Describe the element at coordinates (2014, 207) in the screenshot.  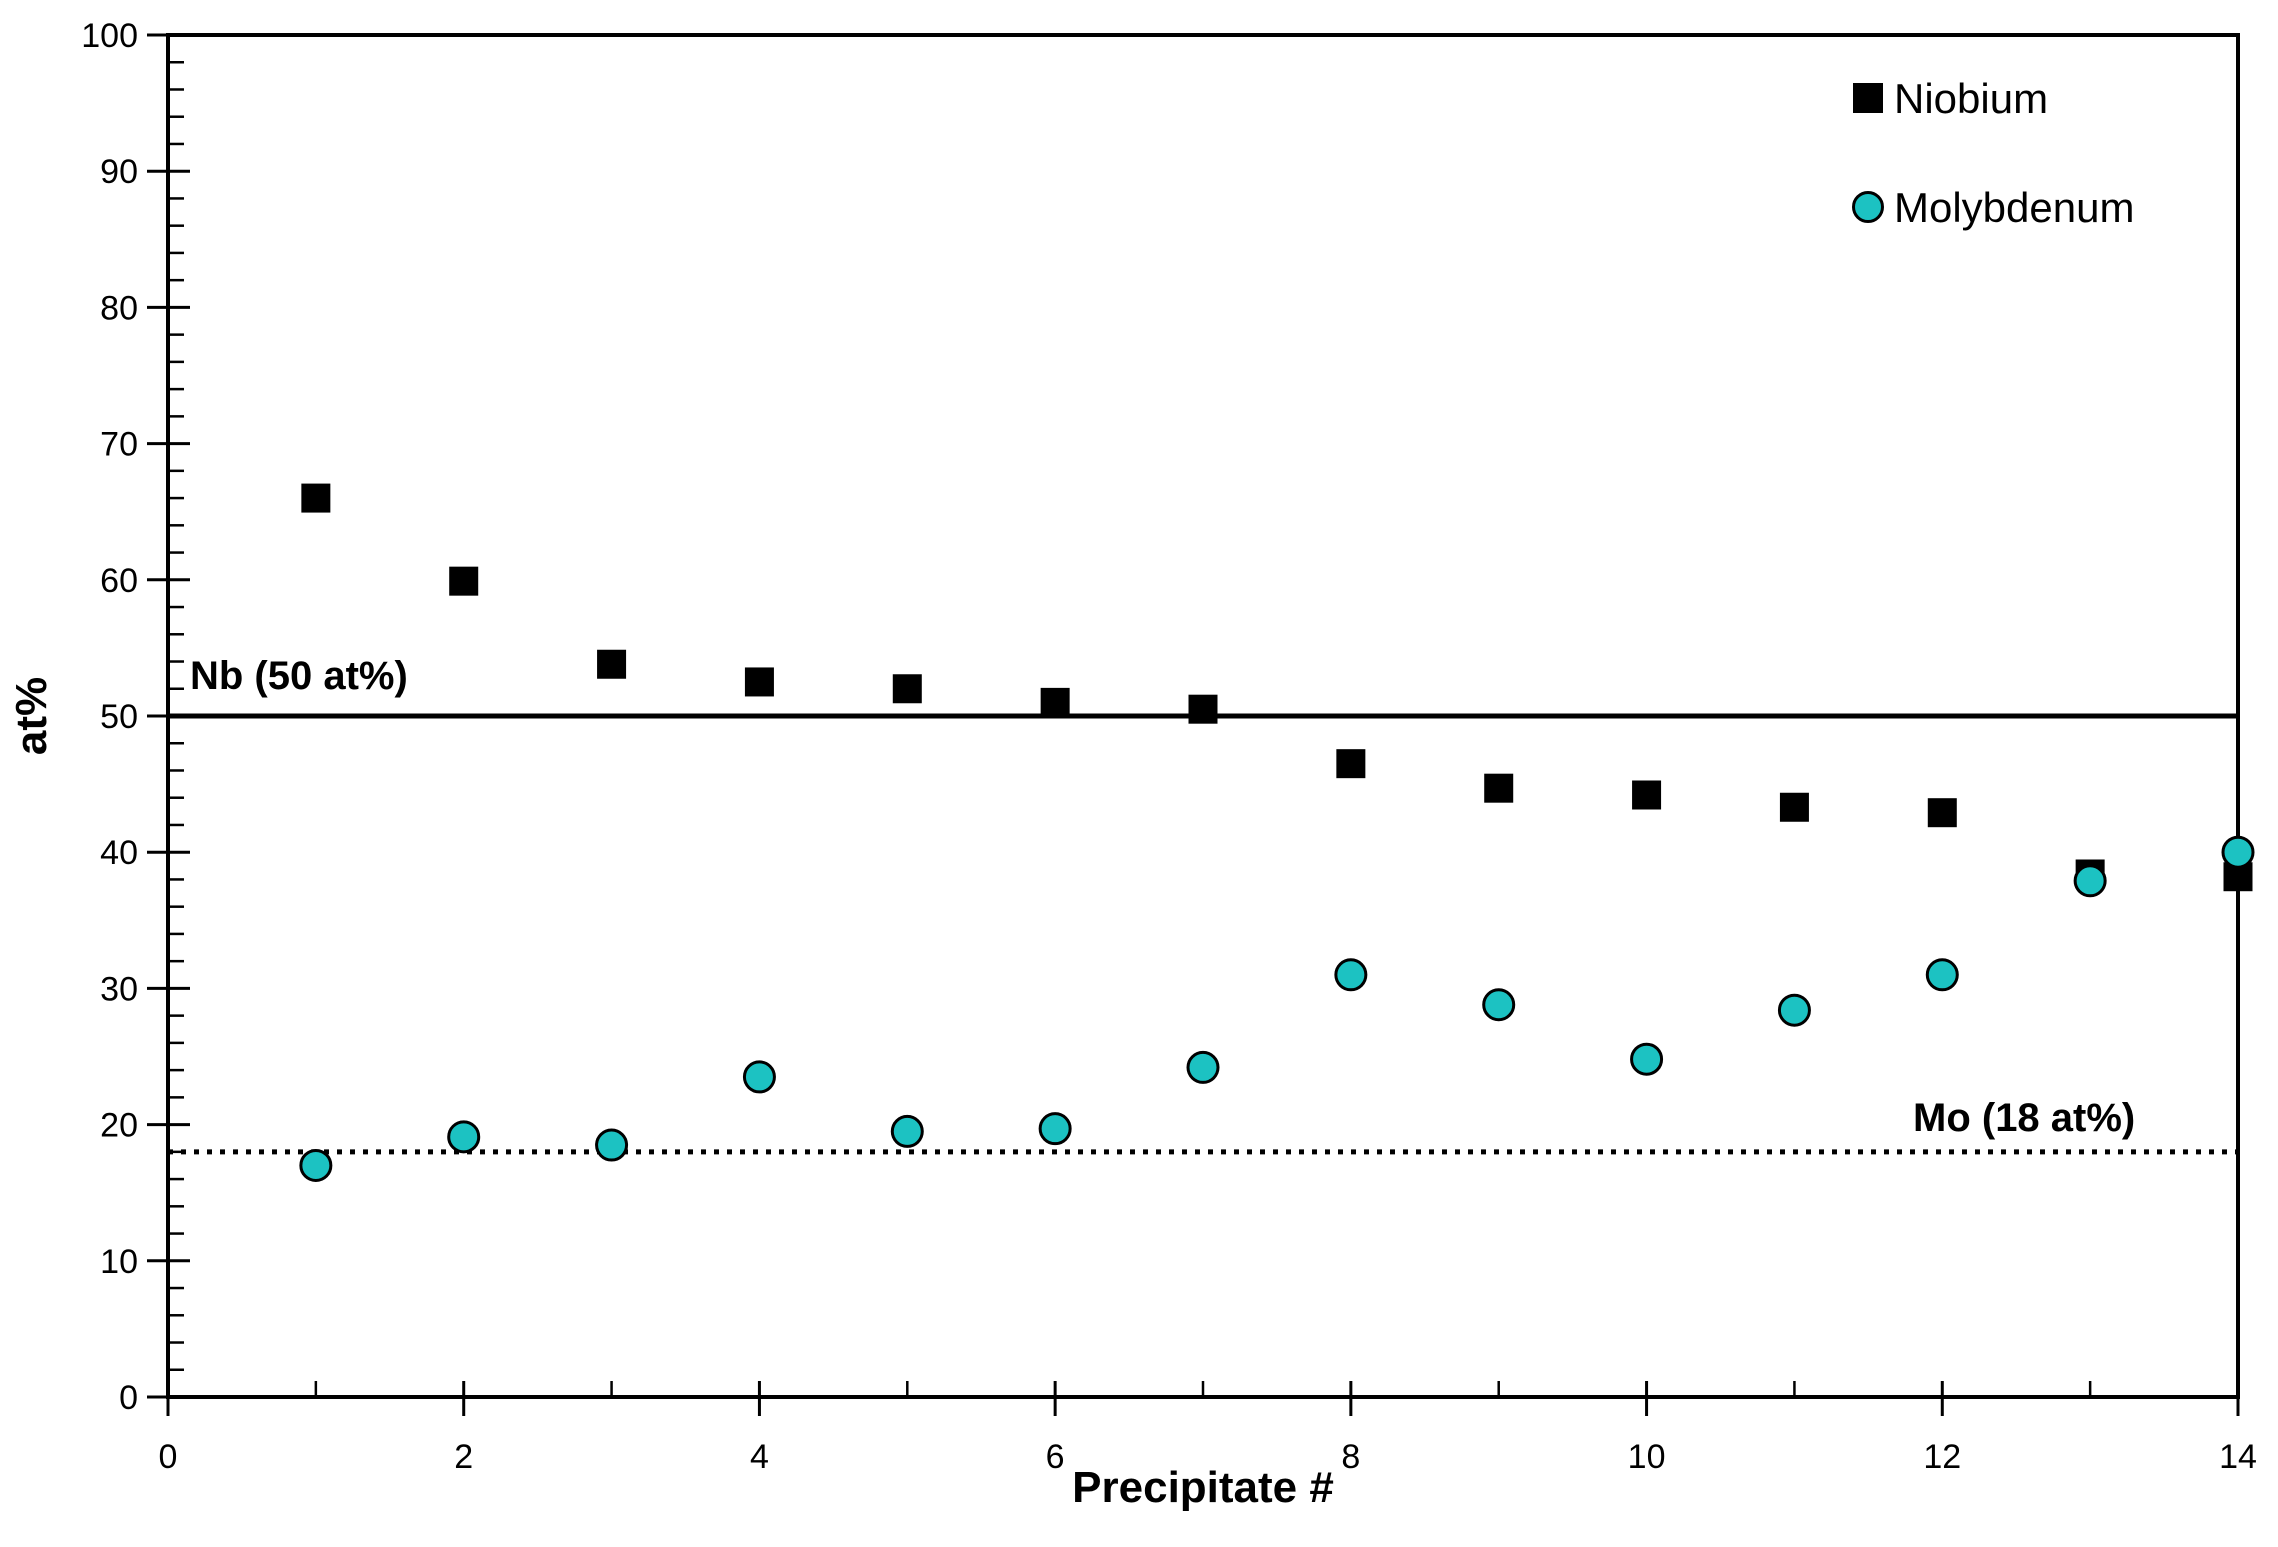
I see `legend-molybdenum-label: Molybdenum` at that location.